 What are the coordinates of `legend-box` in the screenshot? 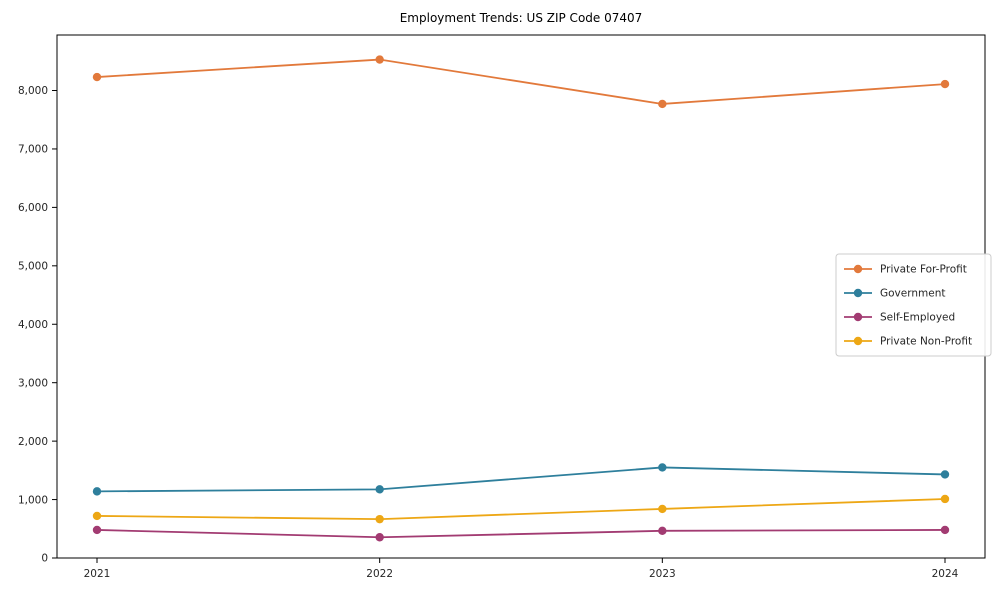 It's located at (913, 305).